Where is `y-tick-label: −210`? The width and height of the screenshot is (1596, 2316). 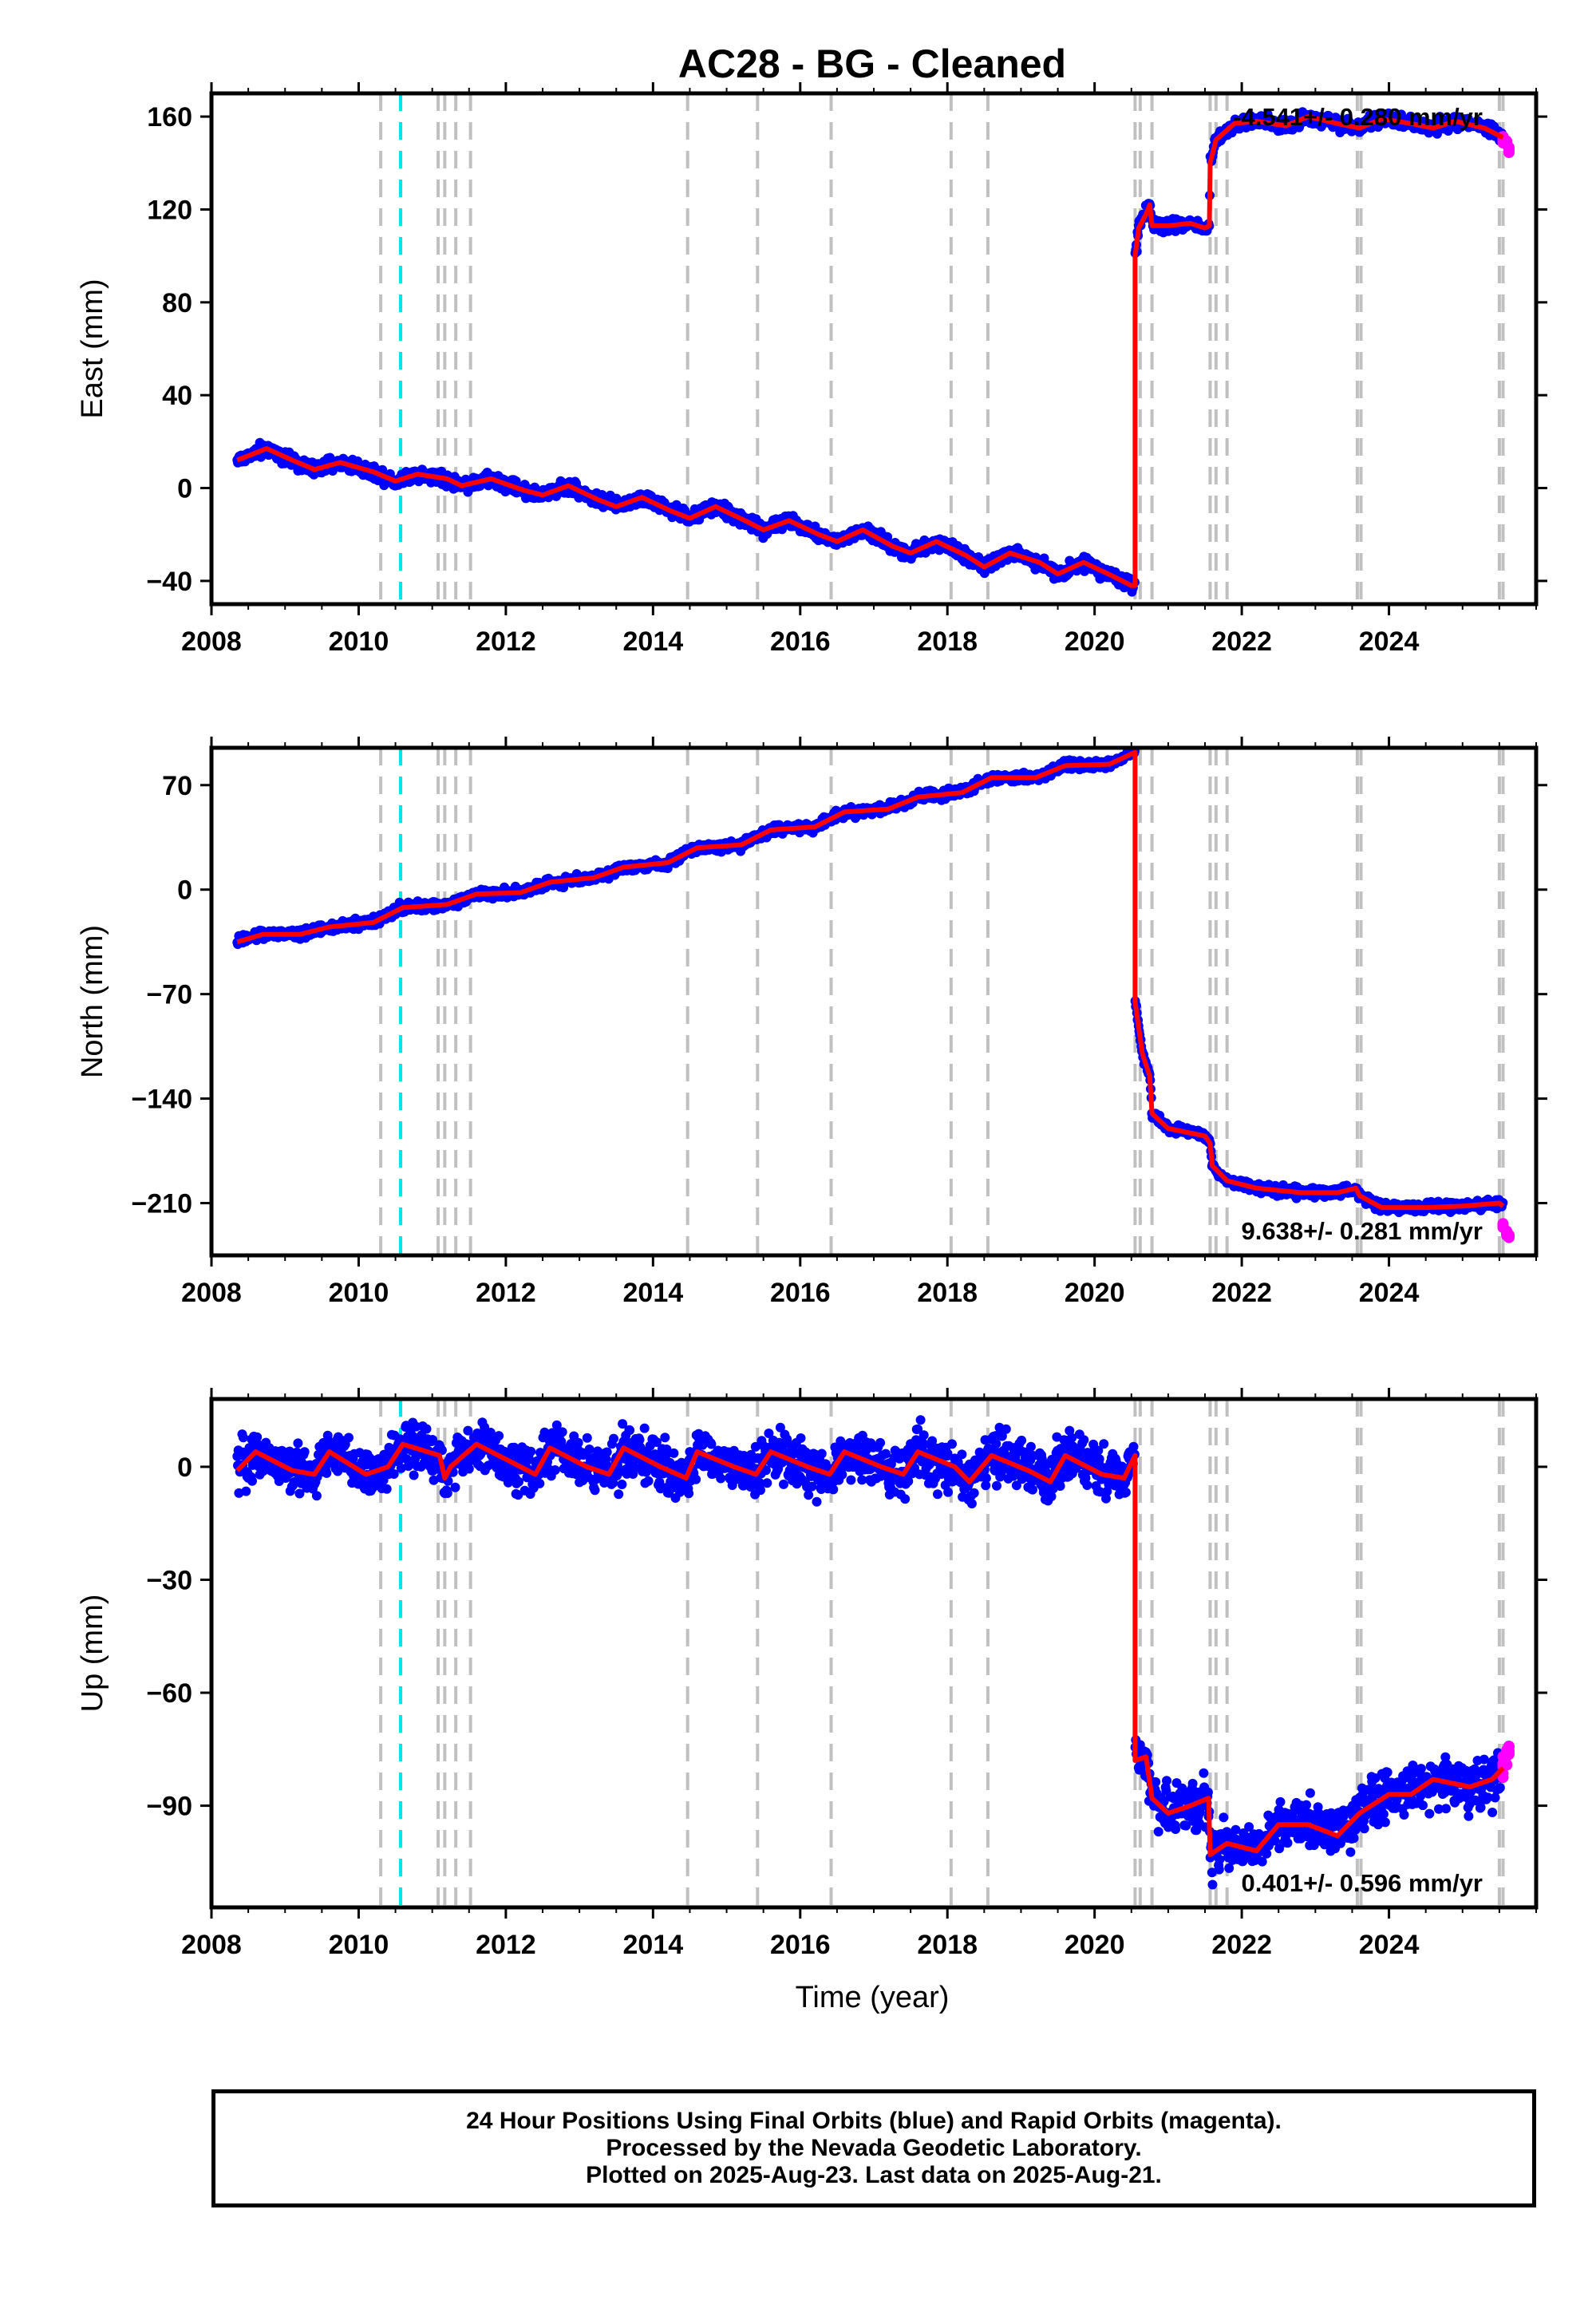 y-tick-label: −210 is located at coordinates (161, 1204).